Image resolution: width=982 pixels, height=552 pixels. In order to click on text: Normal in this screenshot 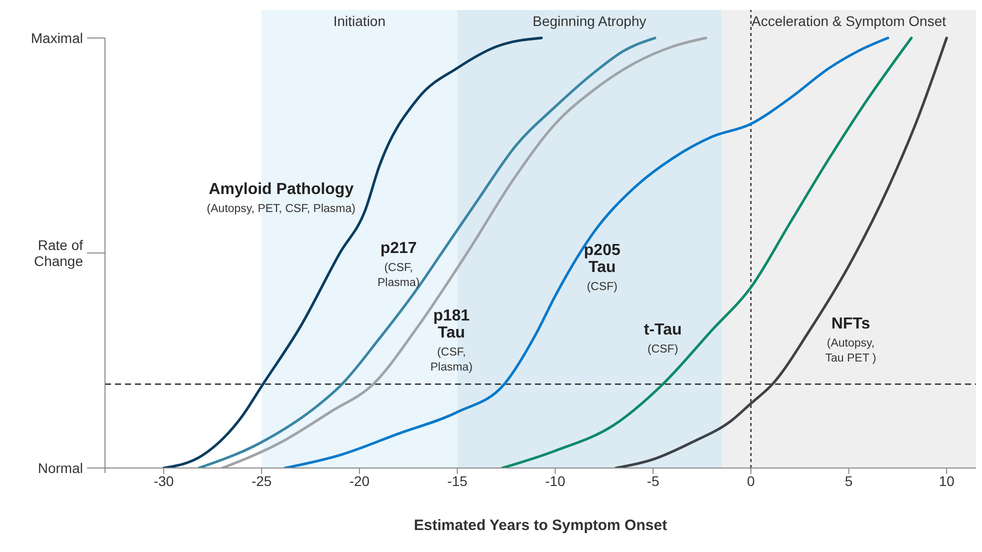, I will do `click(60, 468)`.